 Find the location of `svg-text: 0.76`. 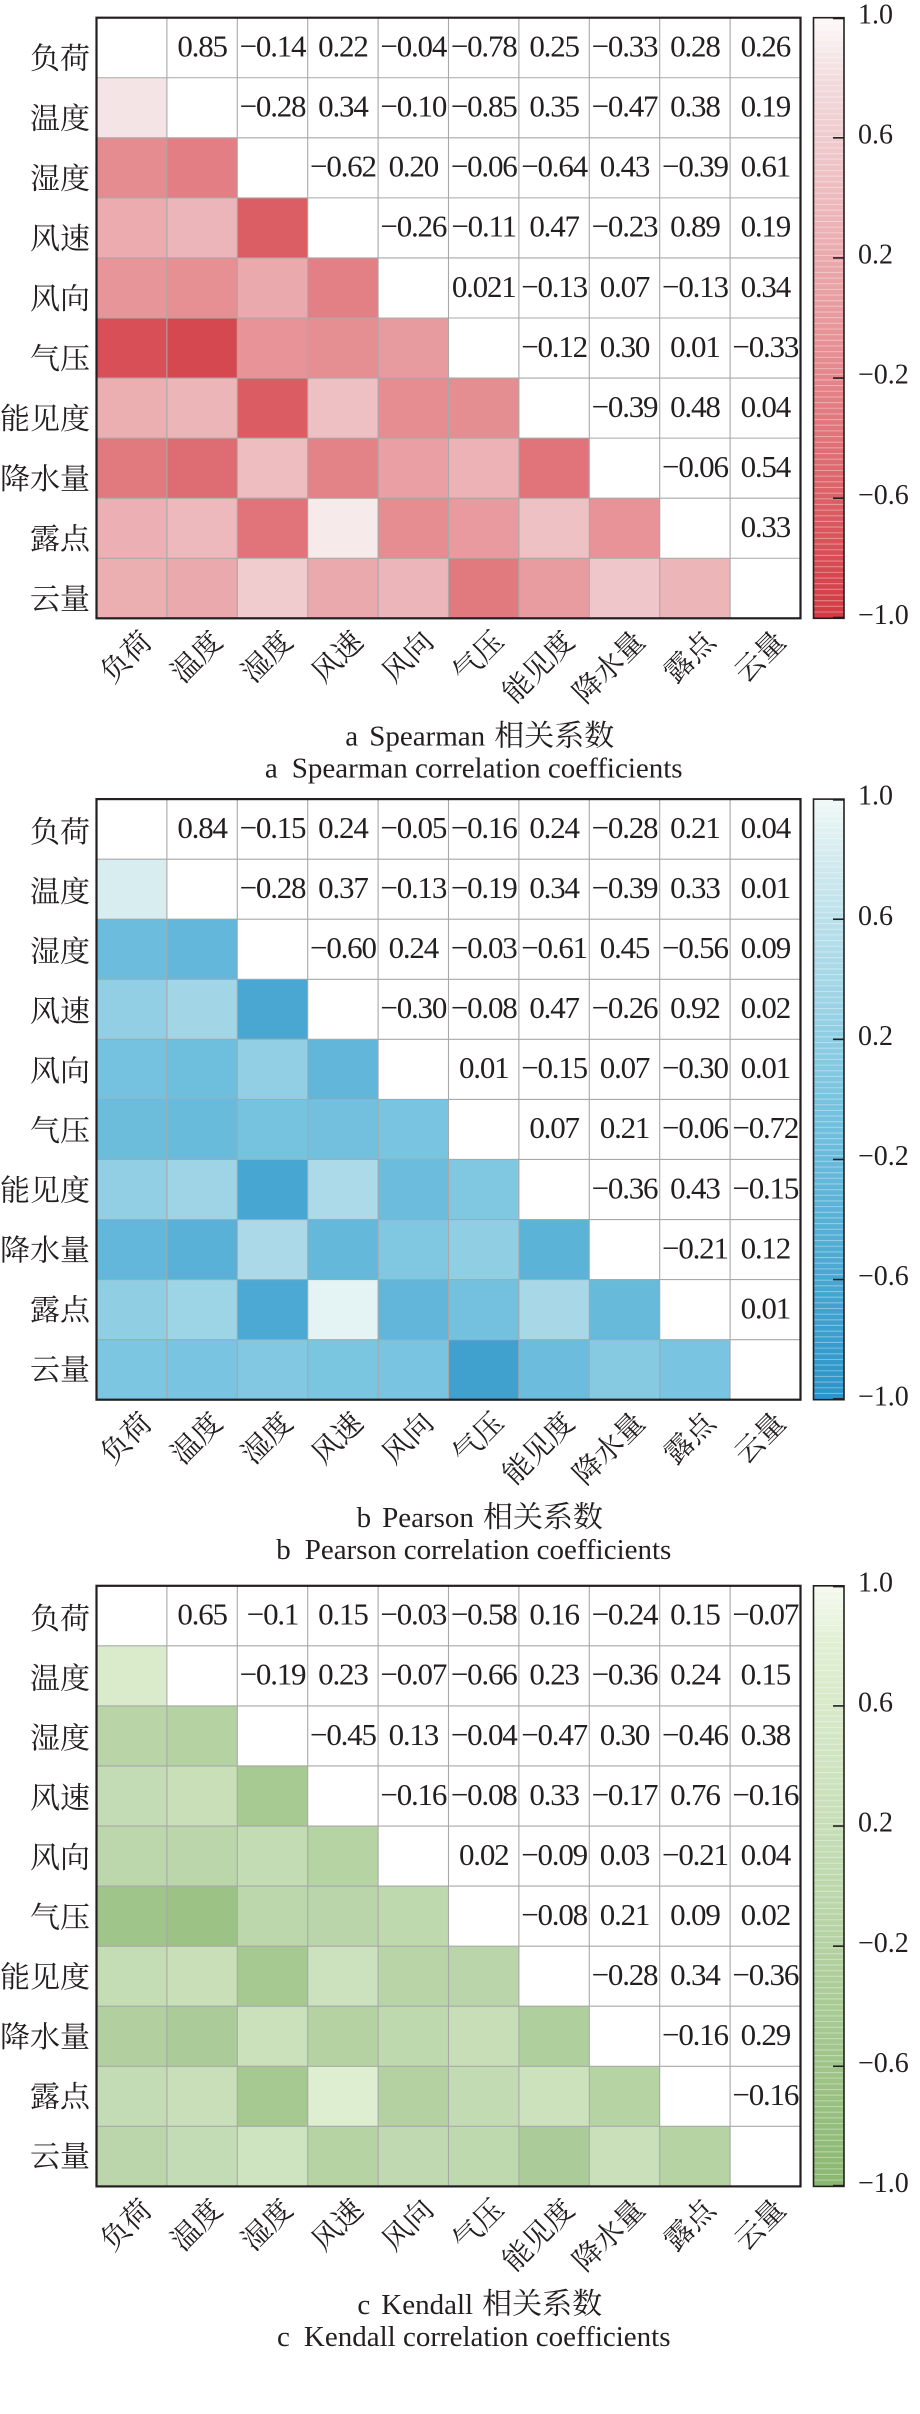

svg-text: 0.76 is located at coordinates (695, 1794).